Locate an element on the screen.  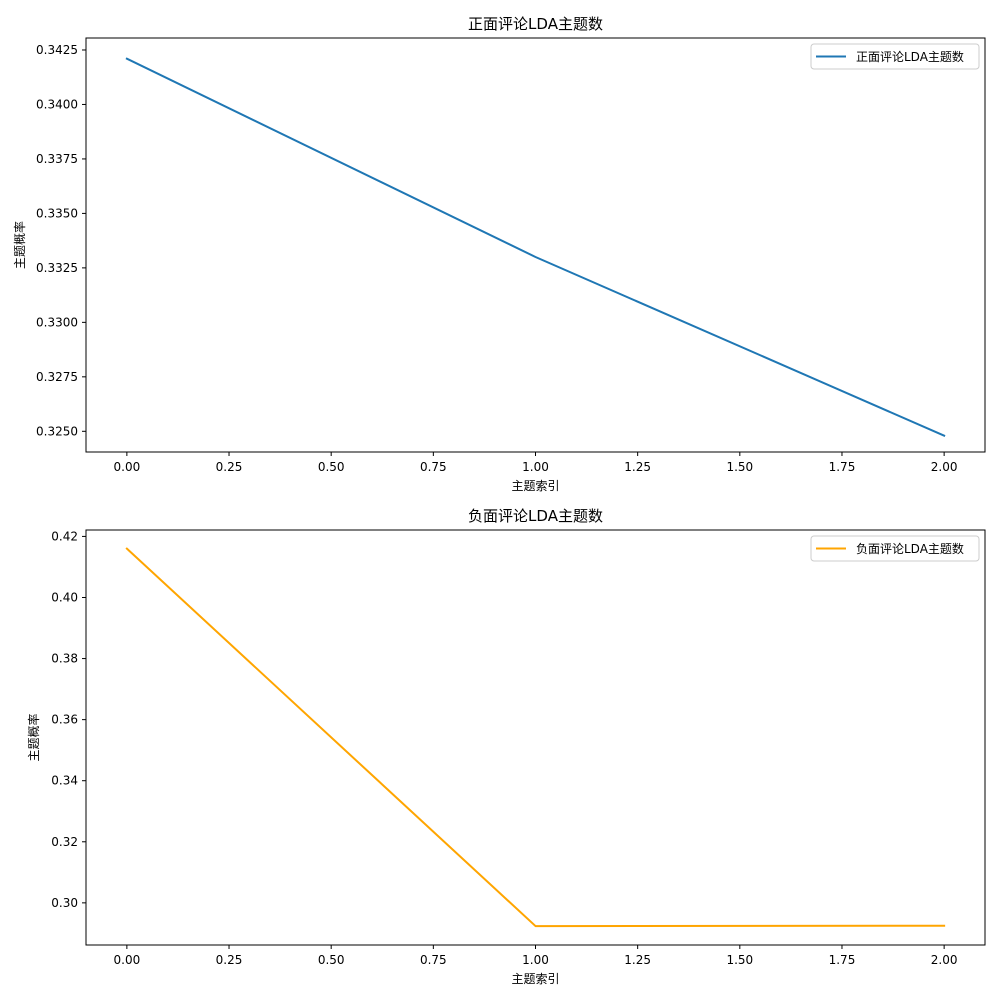
chart-title: 负面评论LDA主题数 is located at coordinates (535, 516).